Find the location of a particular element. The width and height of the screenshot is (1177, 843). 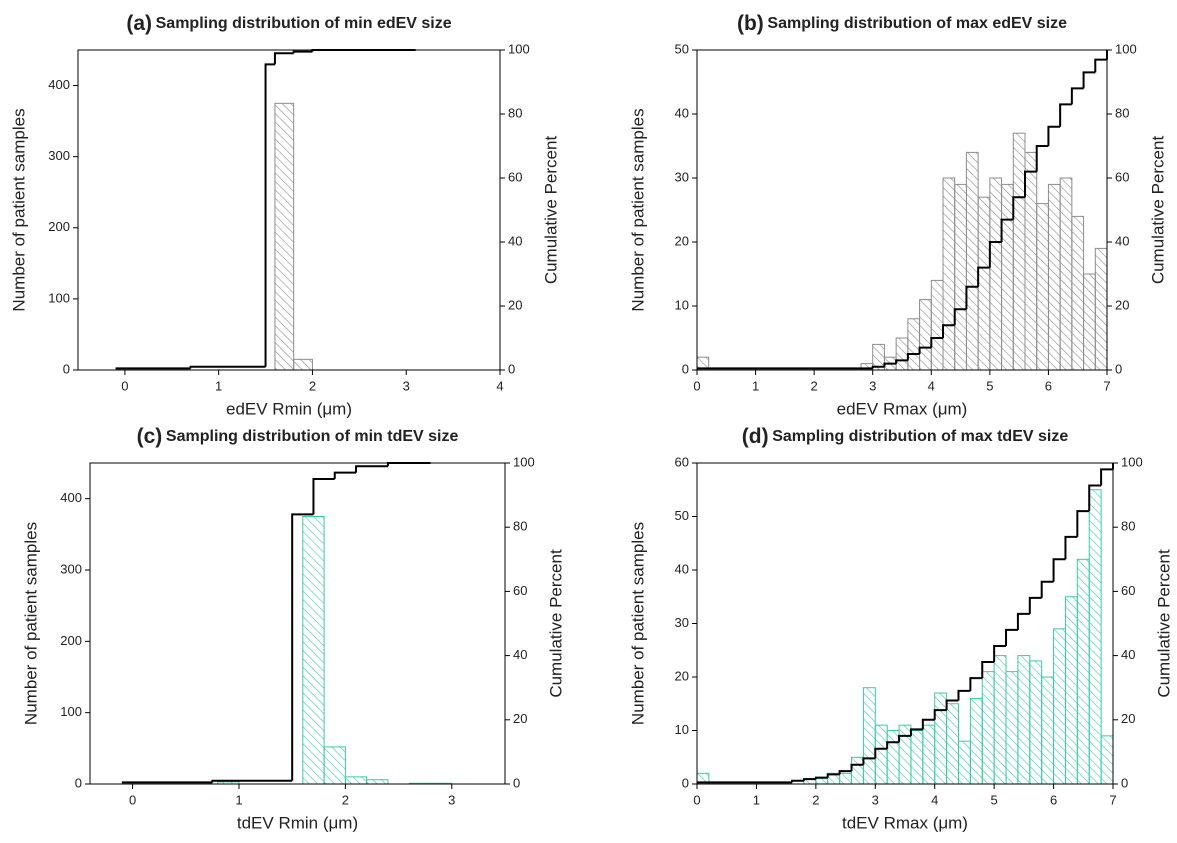

x-axis-label: edEV Rmin (μm) is located at coordinates (289, 408).